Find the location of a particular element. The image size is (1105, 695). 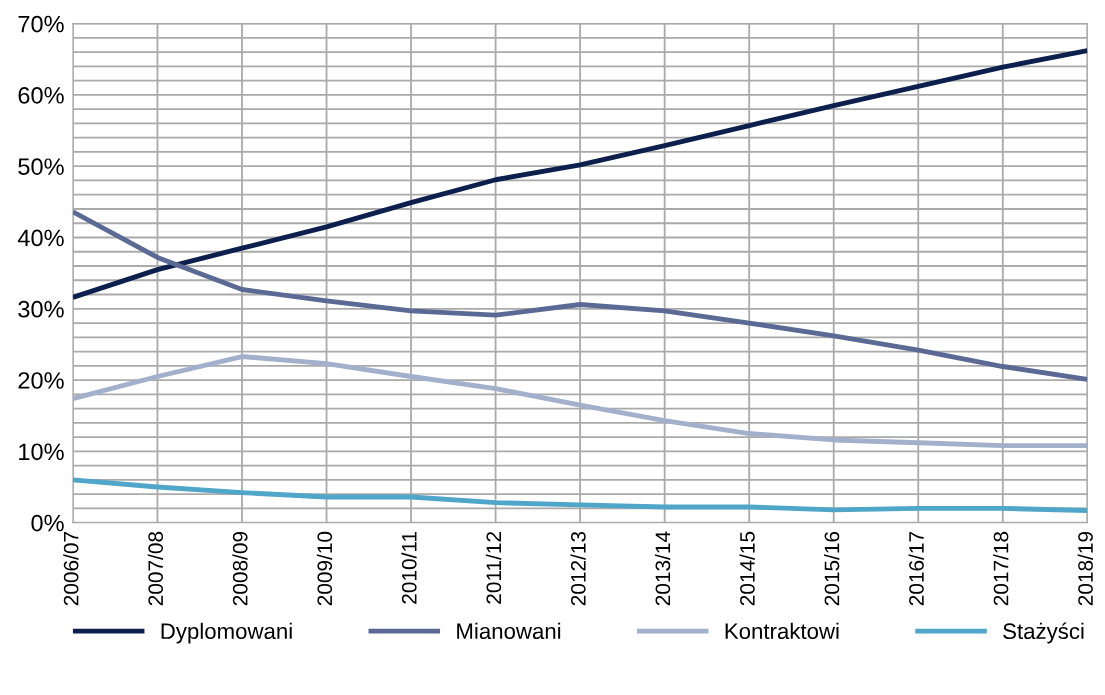

x-tick-label: 2013/14 is located at coordinates (662, 568).